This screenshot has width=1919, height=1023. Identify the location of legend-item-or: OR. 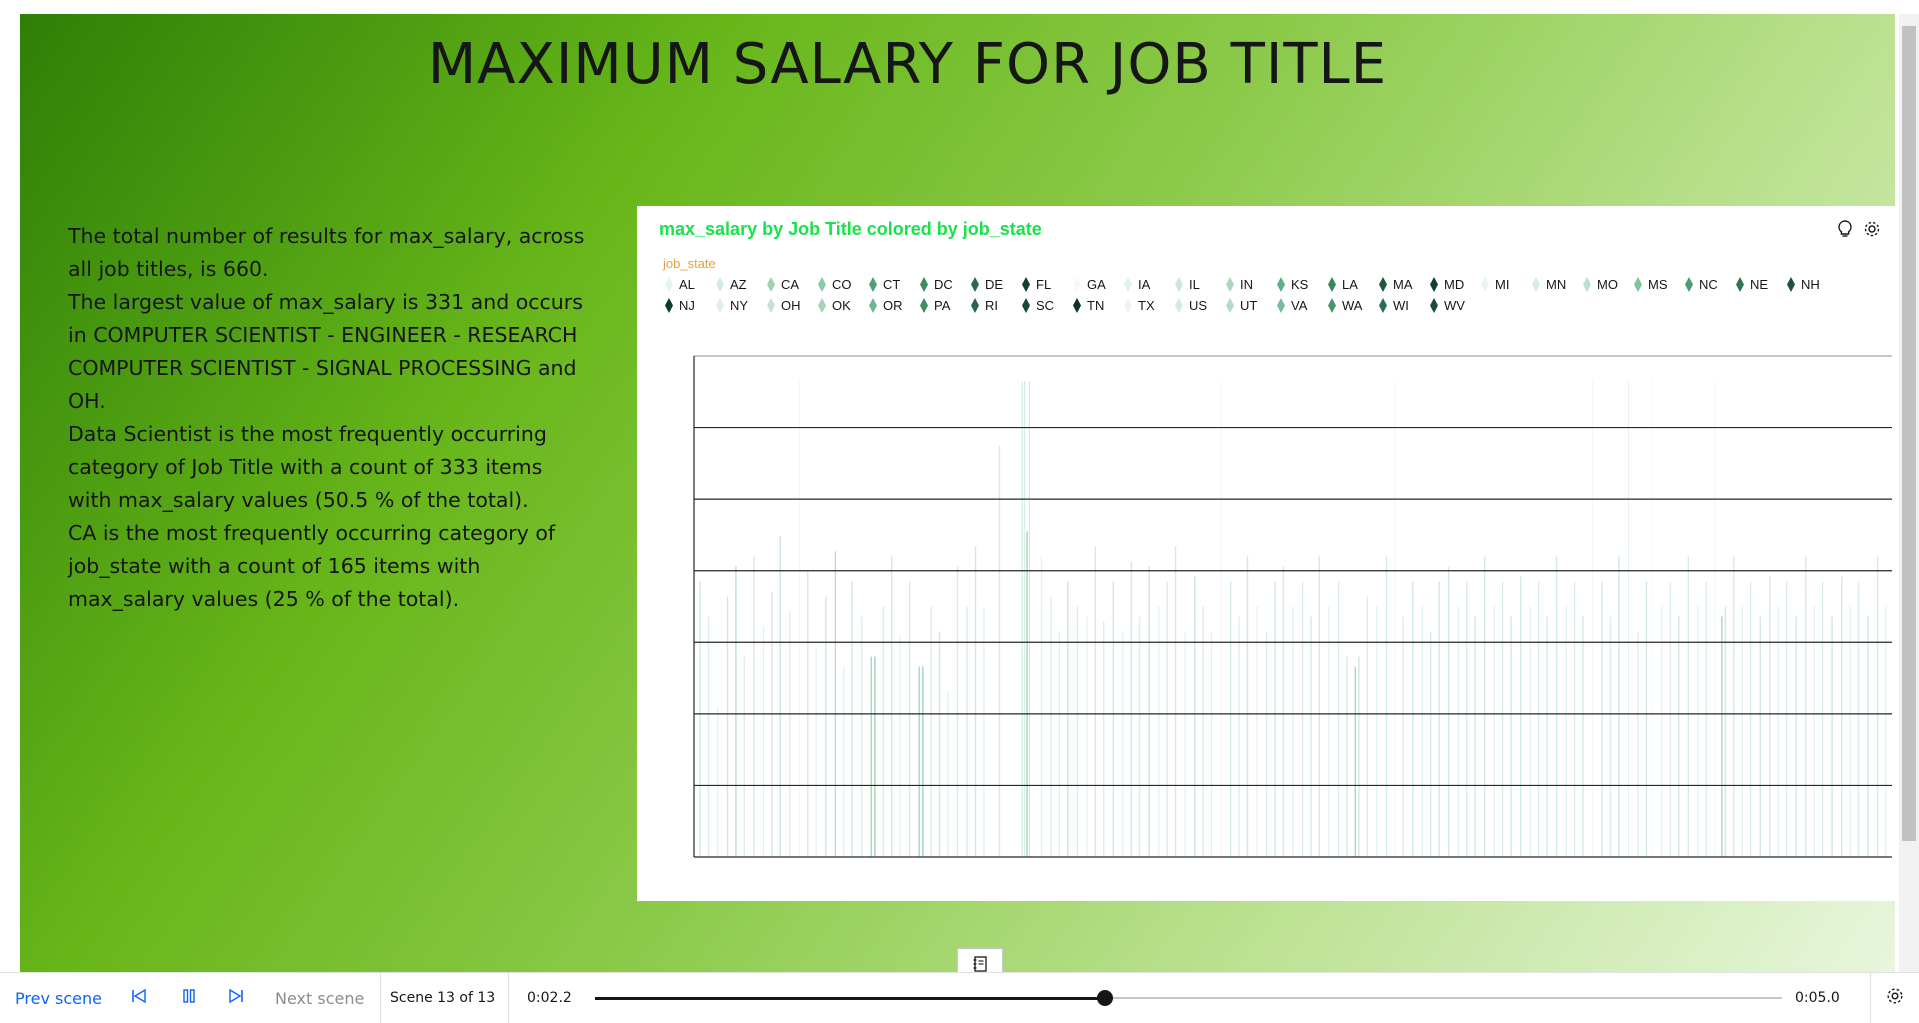
(894, 305).